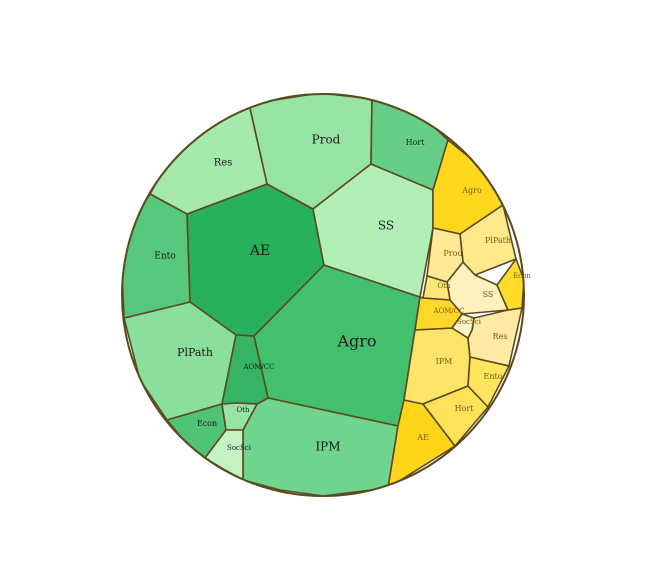 The width and height of the screenshot is (646, 580). Describe the element at coordinates (416, 142) in the screenshot. I see `cell-label-g-hort: Hort` at that location.